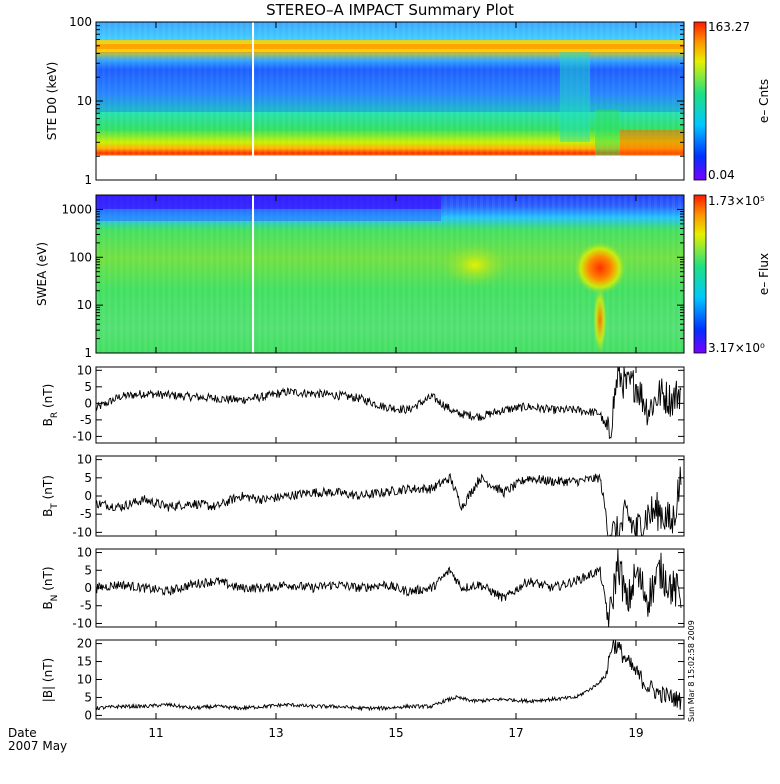 The image size is (780, 784). Describe the element at coordinates (88, 478) in the screenshot. I see `bt-y-tick-label: 5` at that location.